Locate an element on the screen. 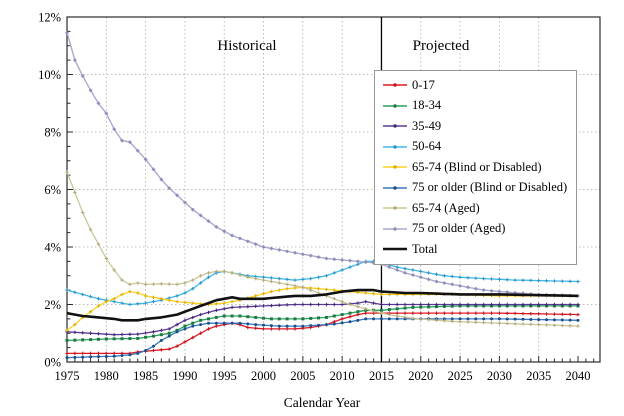 This screenshot has height=416, width=624. legend-item: 65-74 (Blind or Disabled) is located at coordinates (474, 167).